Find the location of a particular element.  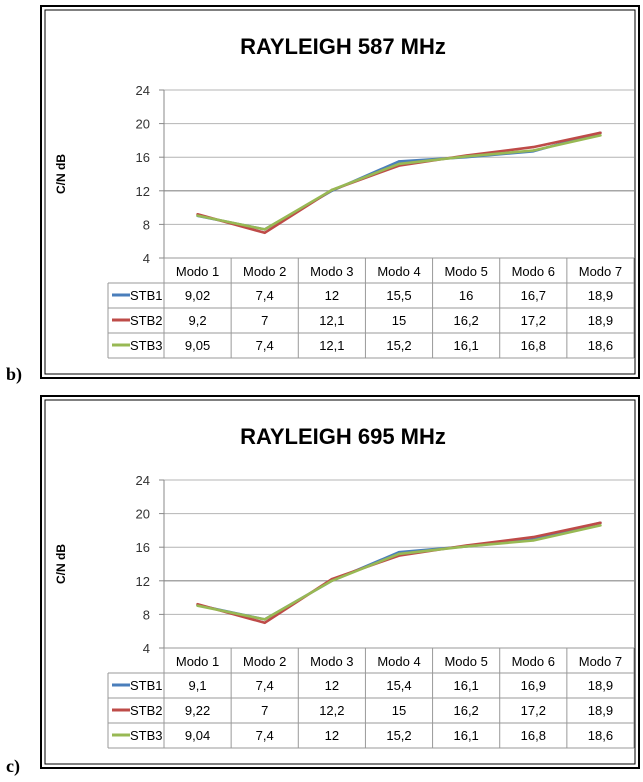

table-cell: 9,04 is located at coordinates (197, 735).